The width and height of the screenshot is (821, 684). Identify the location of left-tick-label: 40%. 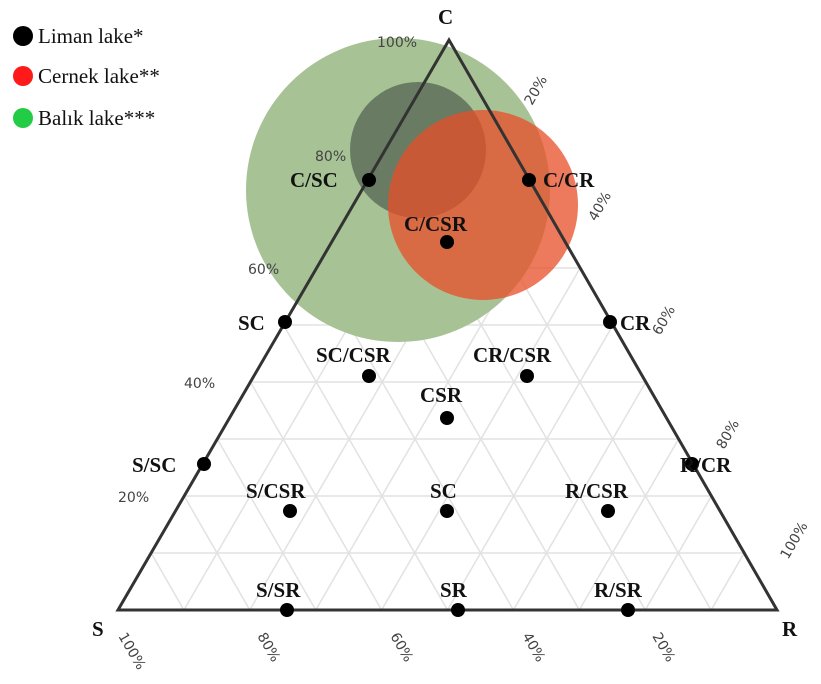
(199, 384).